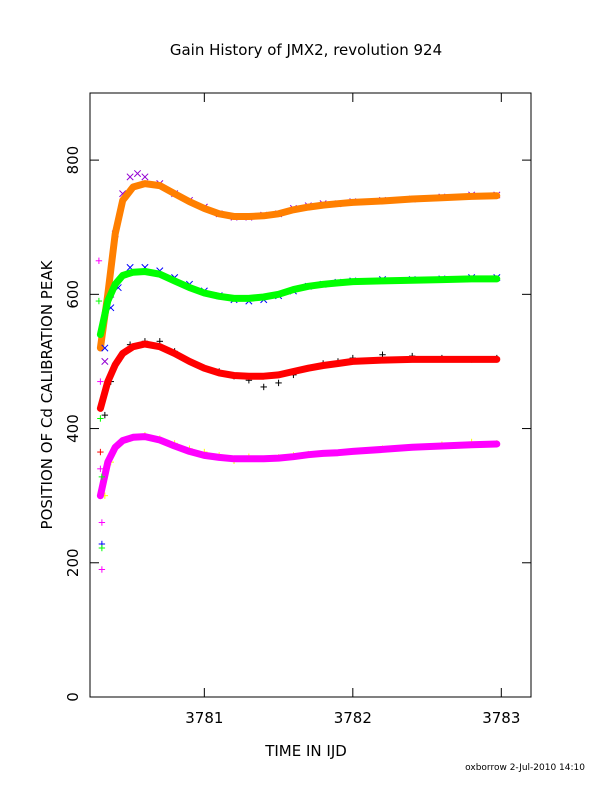  I want to click on outlier-points, so click(100, 415).